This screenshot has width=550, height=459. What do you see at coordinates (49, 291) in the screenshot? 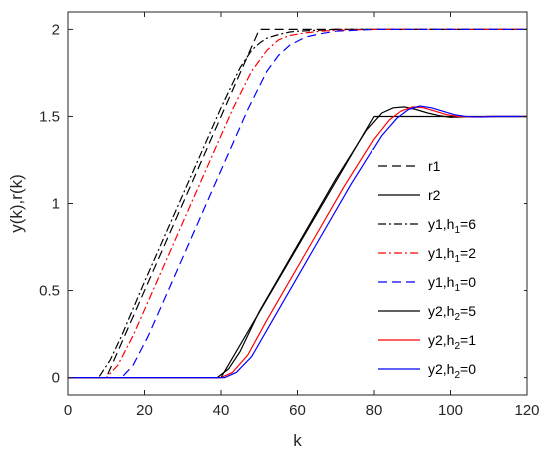
I see `y-tick-label: 0.5` at bounding box center [49, 291].